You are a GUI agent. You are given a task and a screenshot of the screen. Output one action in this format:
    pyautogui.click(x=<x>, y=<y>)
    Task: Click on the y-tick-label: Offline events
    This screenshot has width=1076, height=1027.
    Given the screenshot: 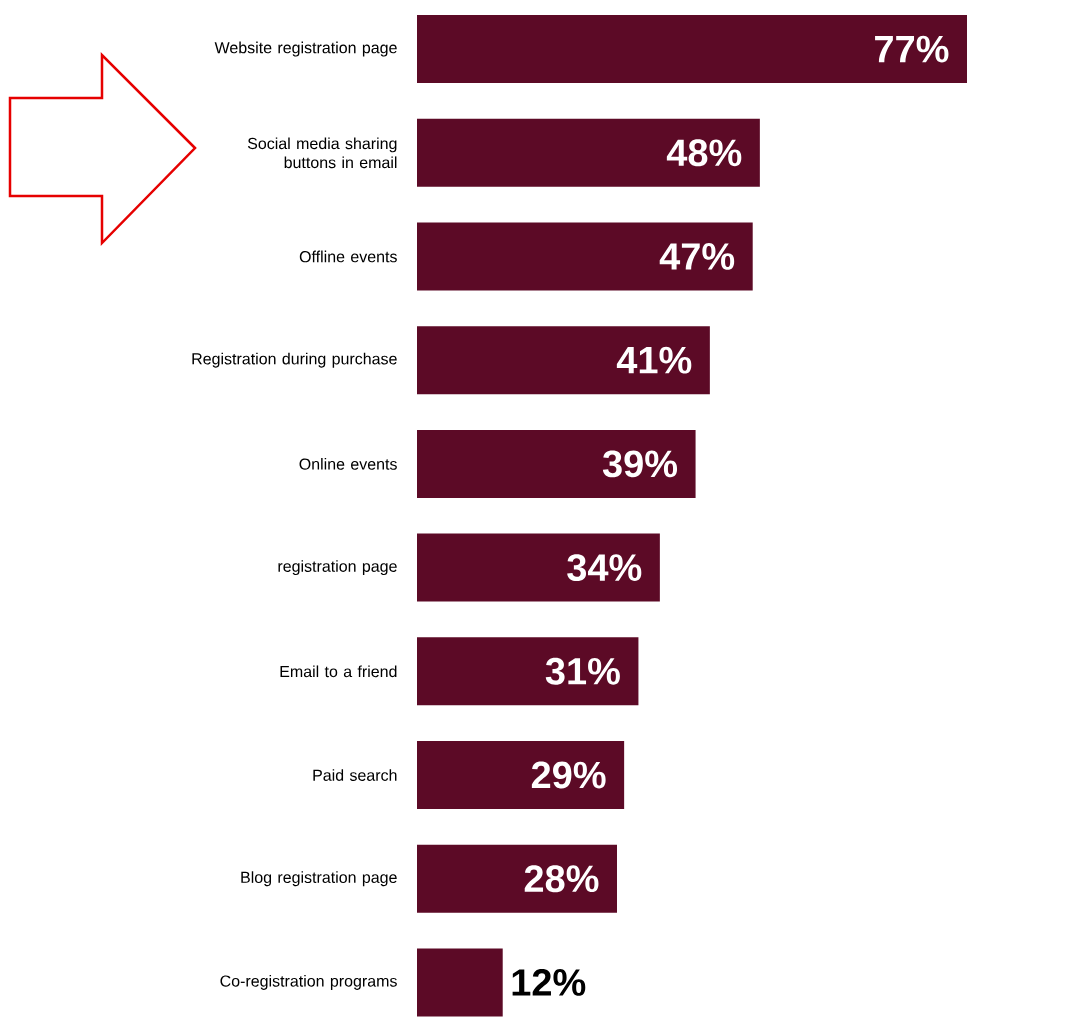 What is the action you would take?
    pyautogui.click(x=348, y=256)
    